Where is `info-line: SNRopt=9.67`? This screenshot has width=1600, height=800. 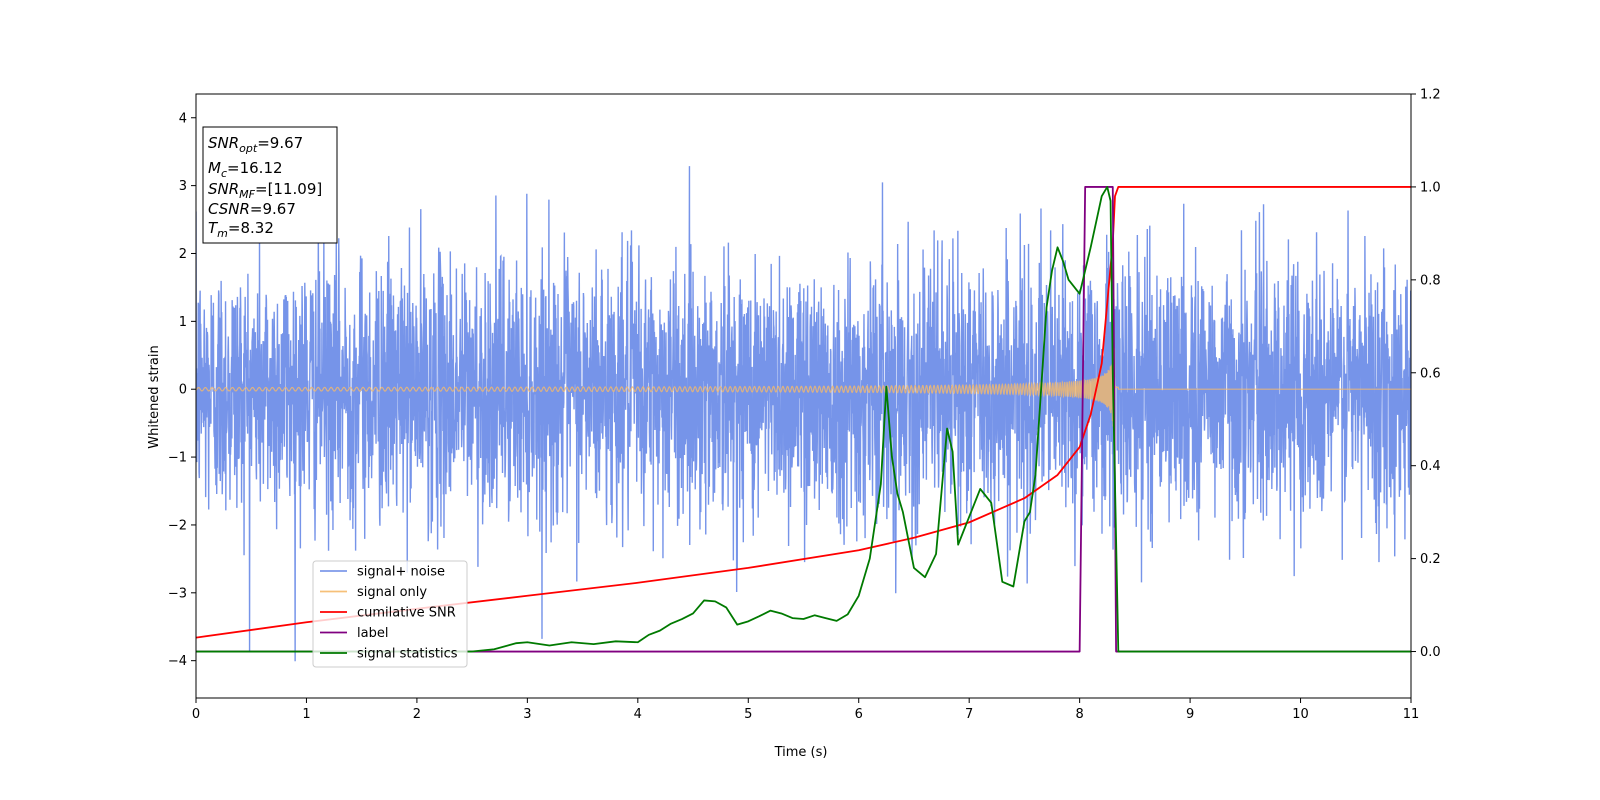
info-line: SNRopt=9.67 is located at coordinates (255, 144).